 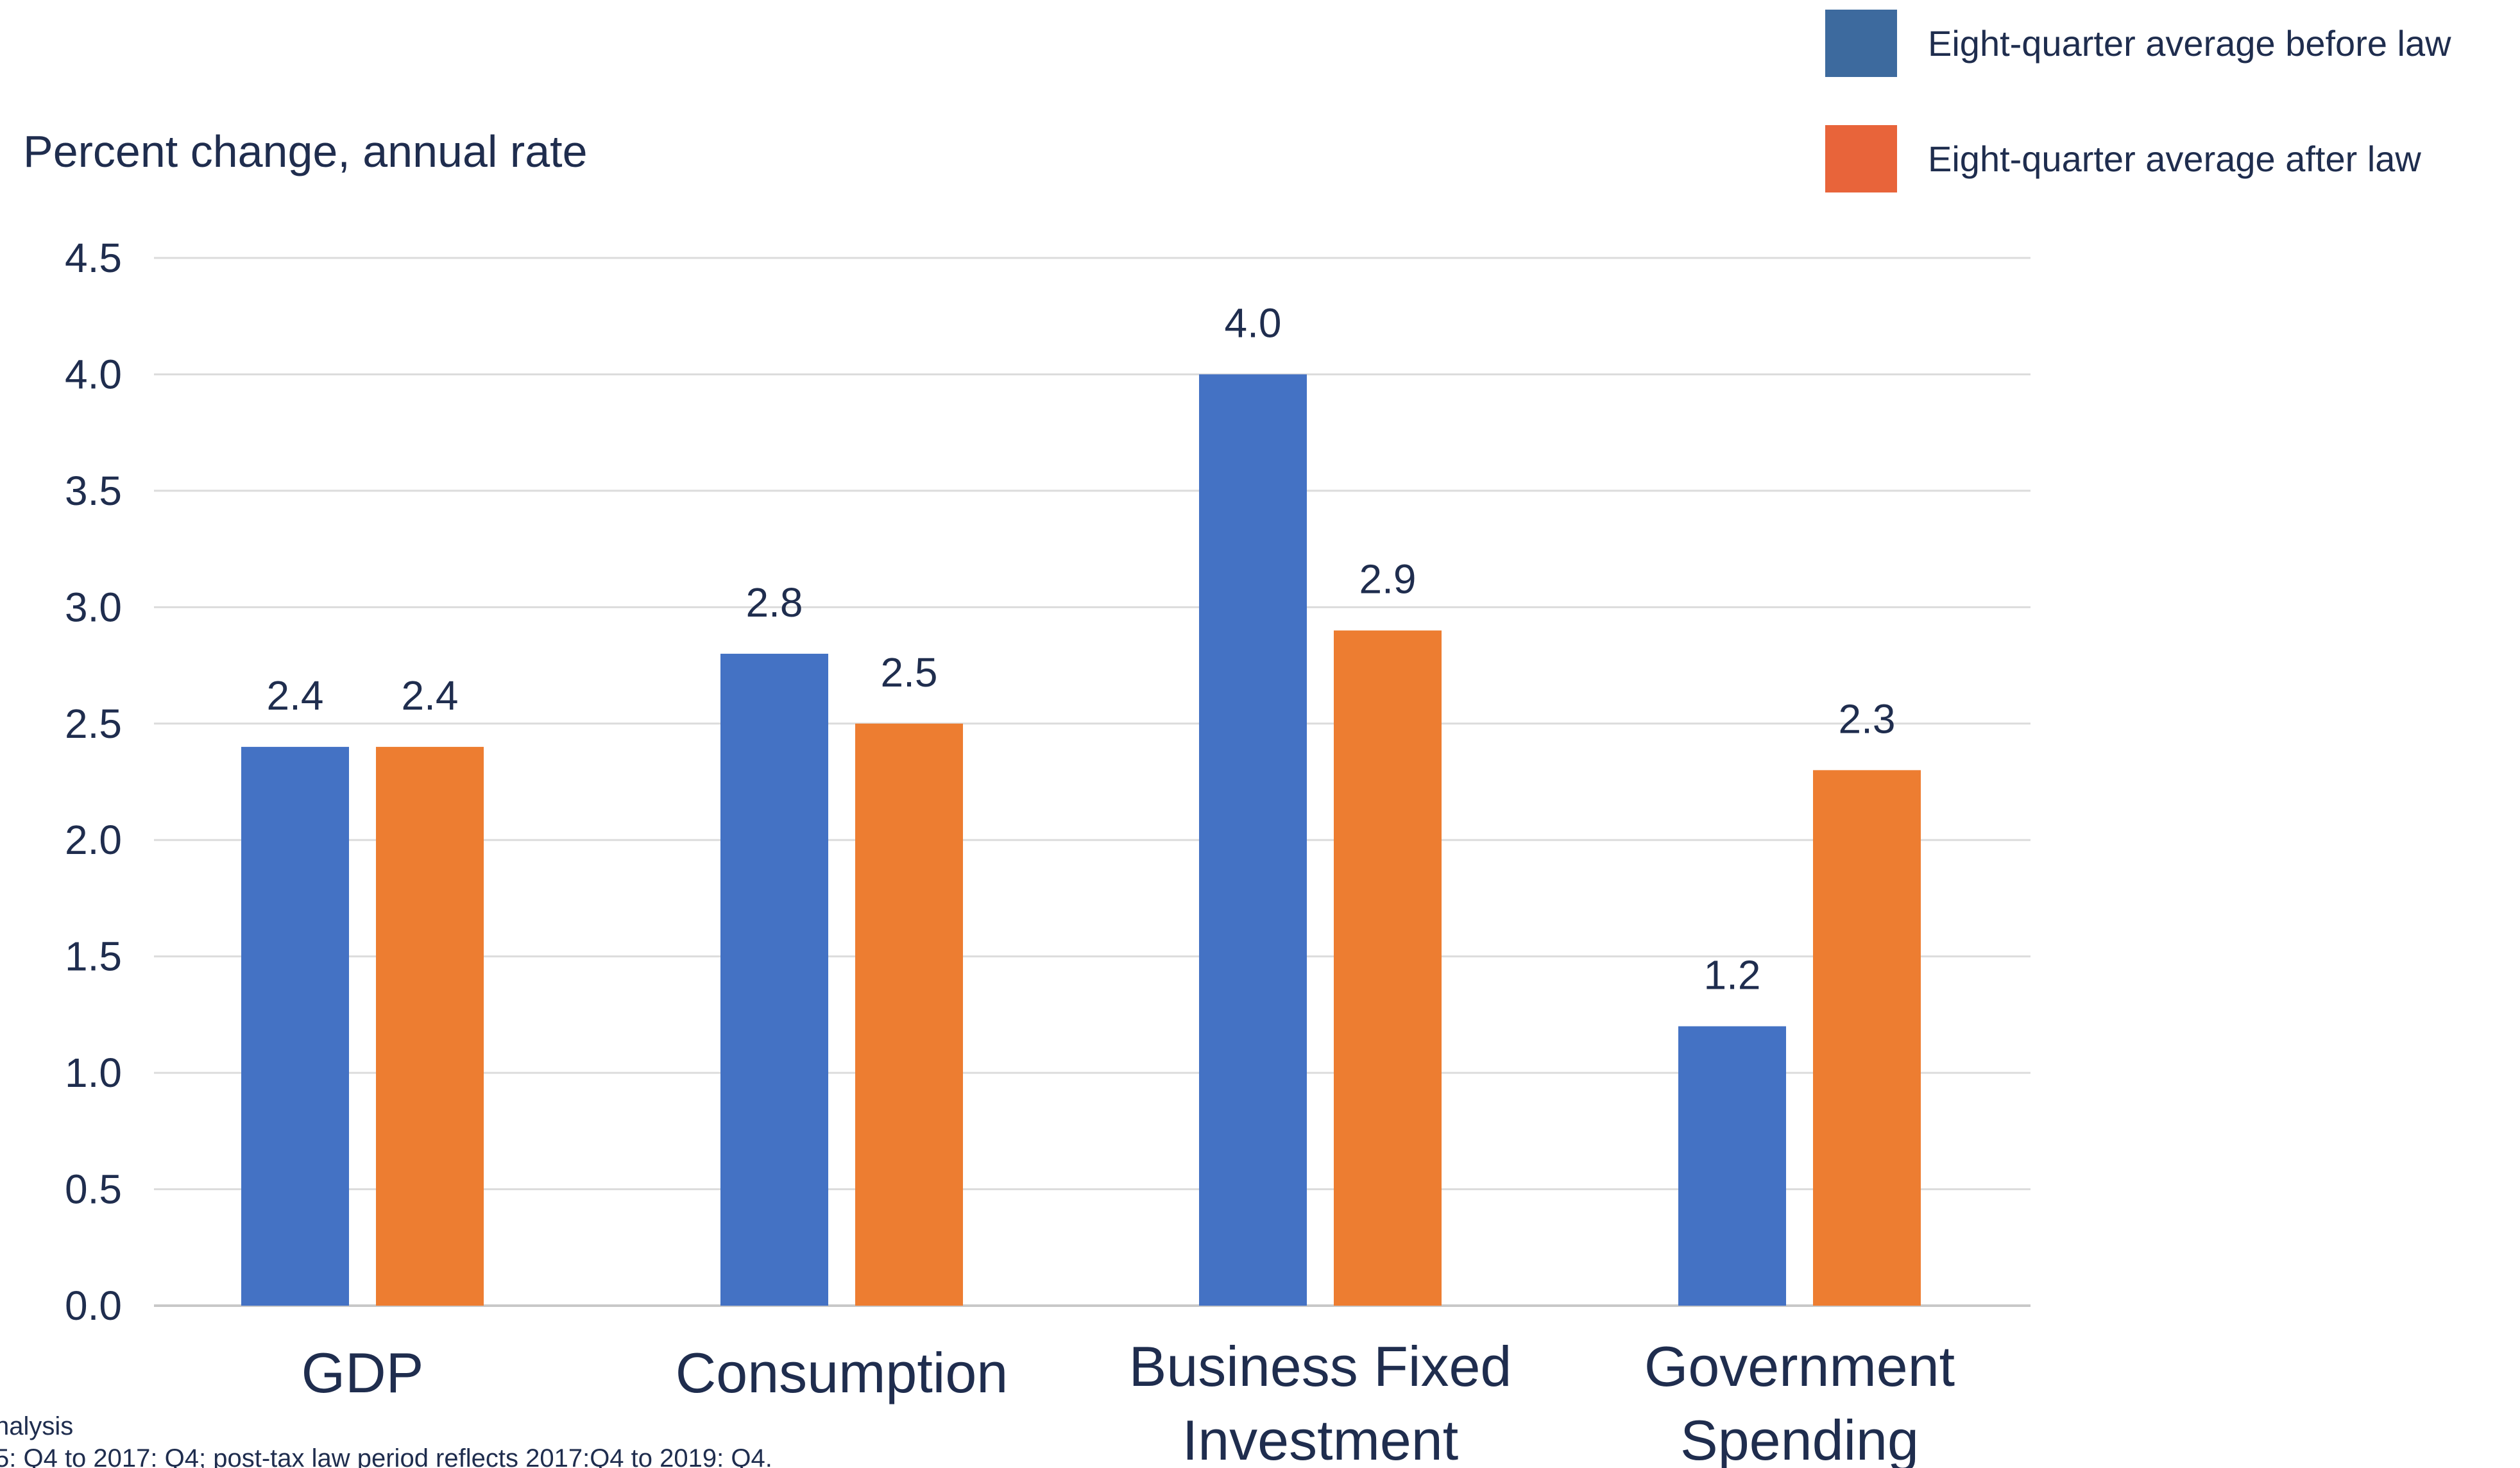 I want to click on y-tick-label: 4.0, so click(x=93, y=374).